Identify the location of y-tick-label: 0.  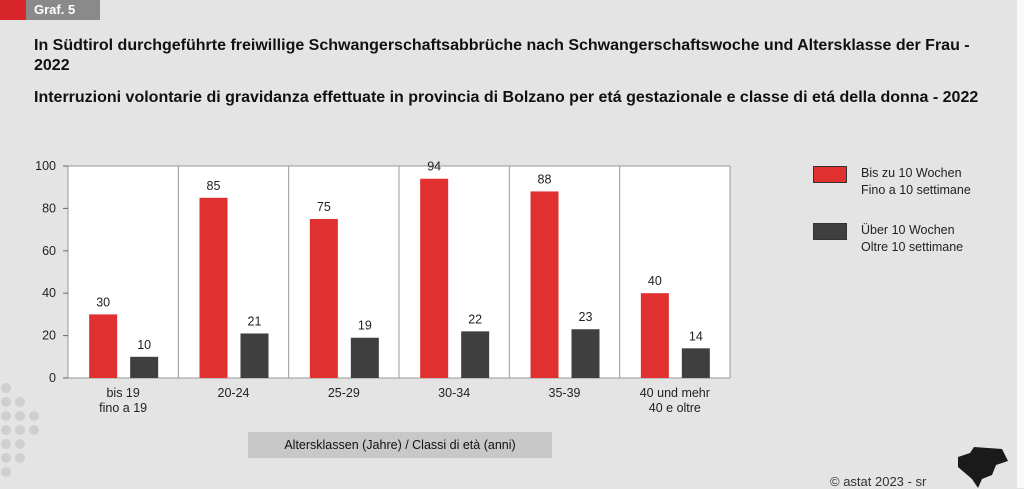
(52, 378).